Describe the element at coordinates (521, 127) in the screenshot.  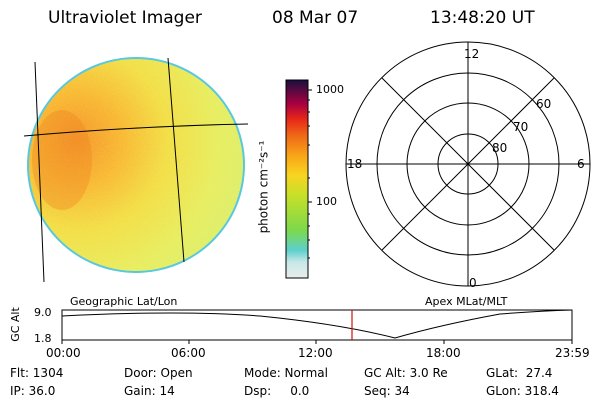
I see `lat-label-70: 70` at that location.